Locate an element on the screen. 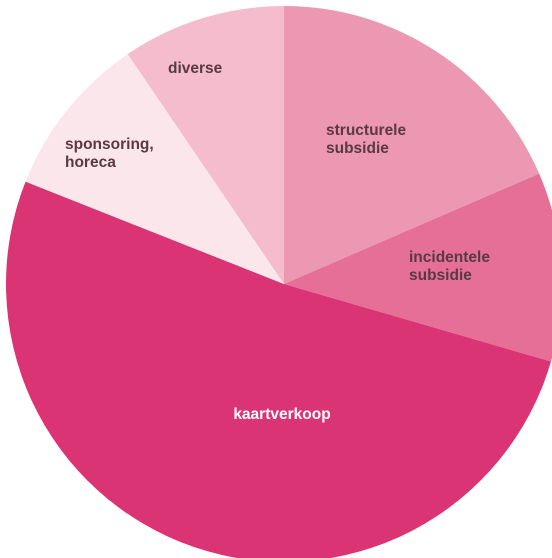 Image resolution: width=552 pixels, height=558 pixels. slice-diverse is located at coordinates (206, 144).